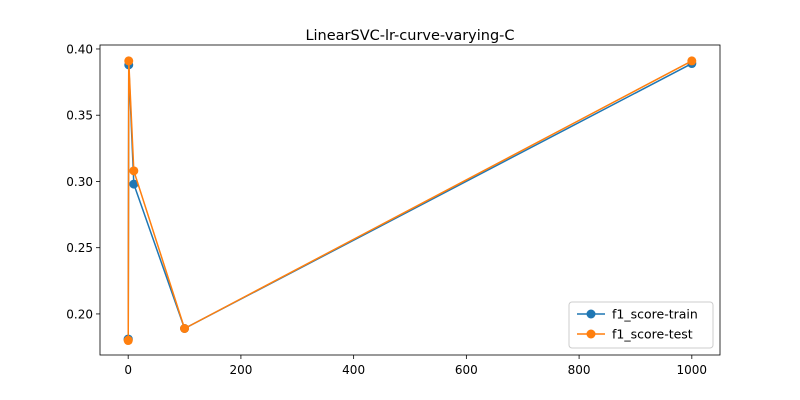 The image size is (800, 400). What do you see at coordinates (466, 370) in the screenshot?
I see `x-tick-label: 600` at bounding box center [466, 370].